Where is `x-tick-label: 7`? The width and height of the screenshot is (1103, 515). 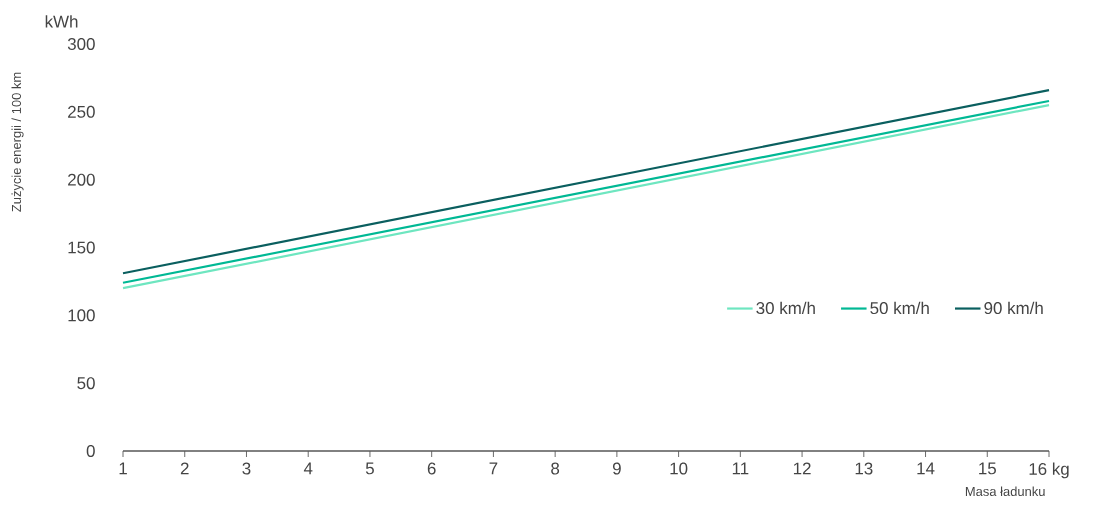
x-tick-label: 7 is located at coordinates (493, 468).